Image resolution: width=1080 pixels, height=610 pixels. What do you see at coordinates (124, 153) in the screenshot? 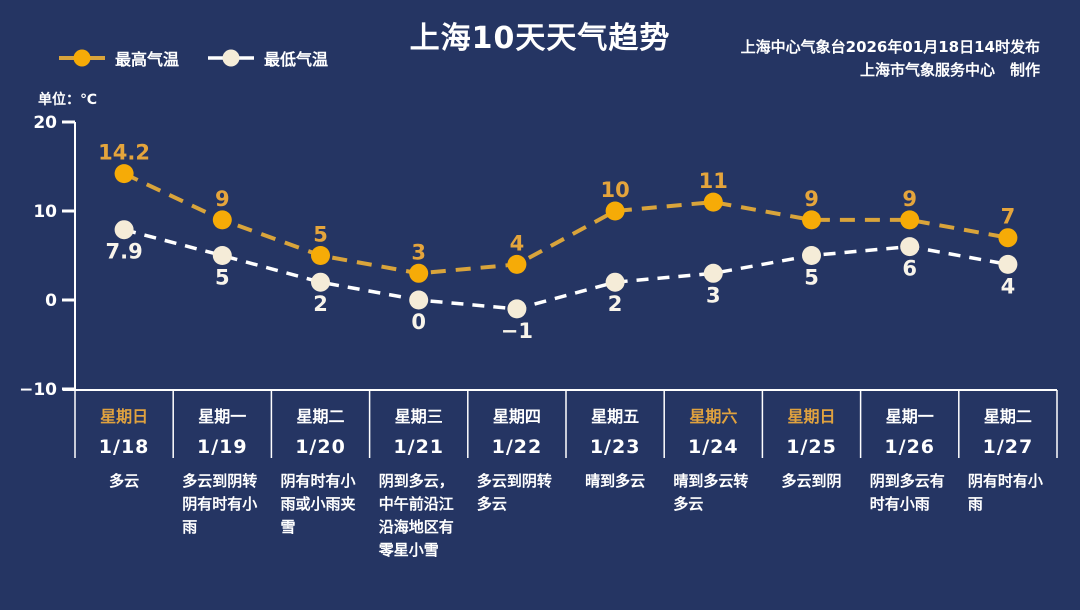
I see `high-temp-value: 14.2` at bounding box center [124, 153].